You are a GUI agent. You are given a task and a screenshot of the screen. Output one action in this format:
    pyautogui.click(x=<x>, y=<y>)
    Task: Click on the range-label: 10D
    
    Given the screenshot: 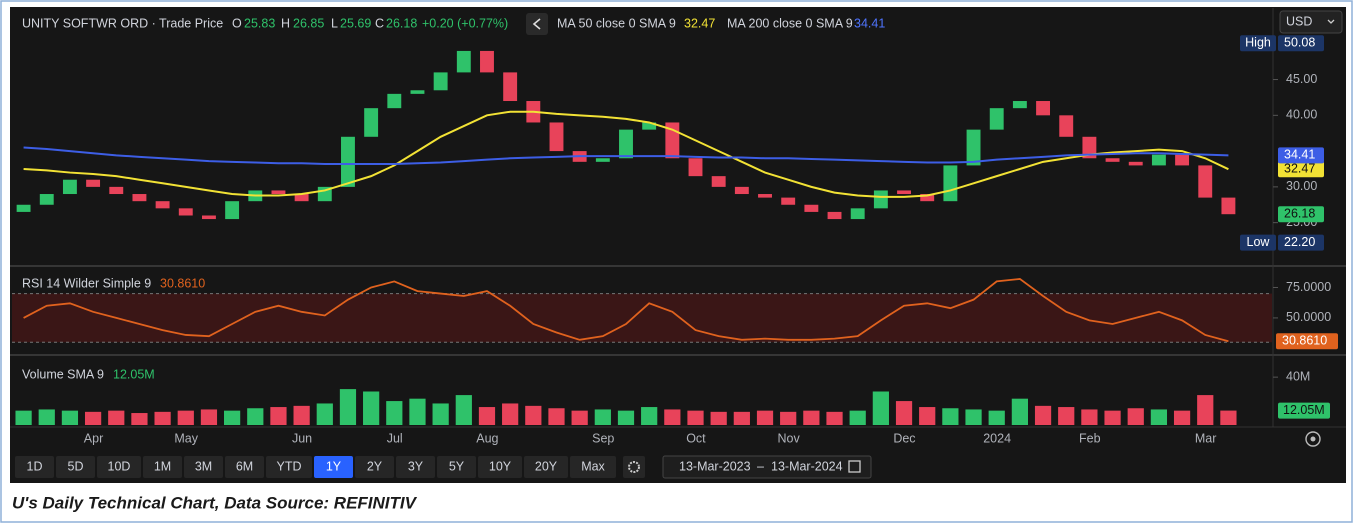 What is the action you would take?
    pyautogui.click(x=119, y=466)
    